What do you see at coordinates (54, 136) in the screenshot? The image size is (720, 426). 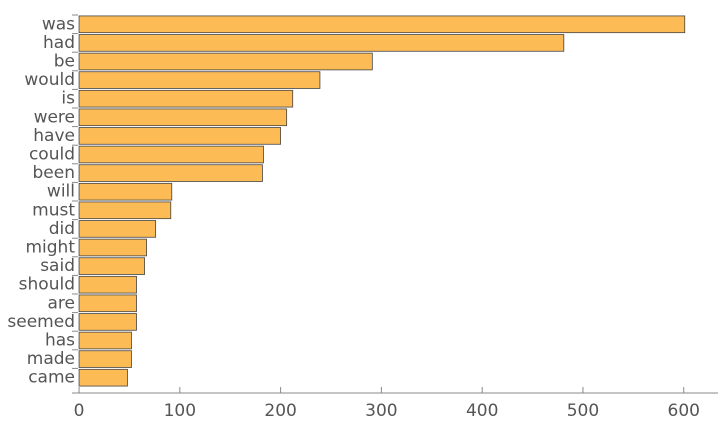 I see `y-tick-label: have` at bounding box center [54, 136].